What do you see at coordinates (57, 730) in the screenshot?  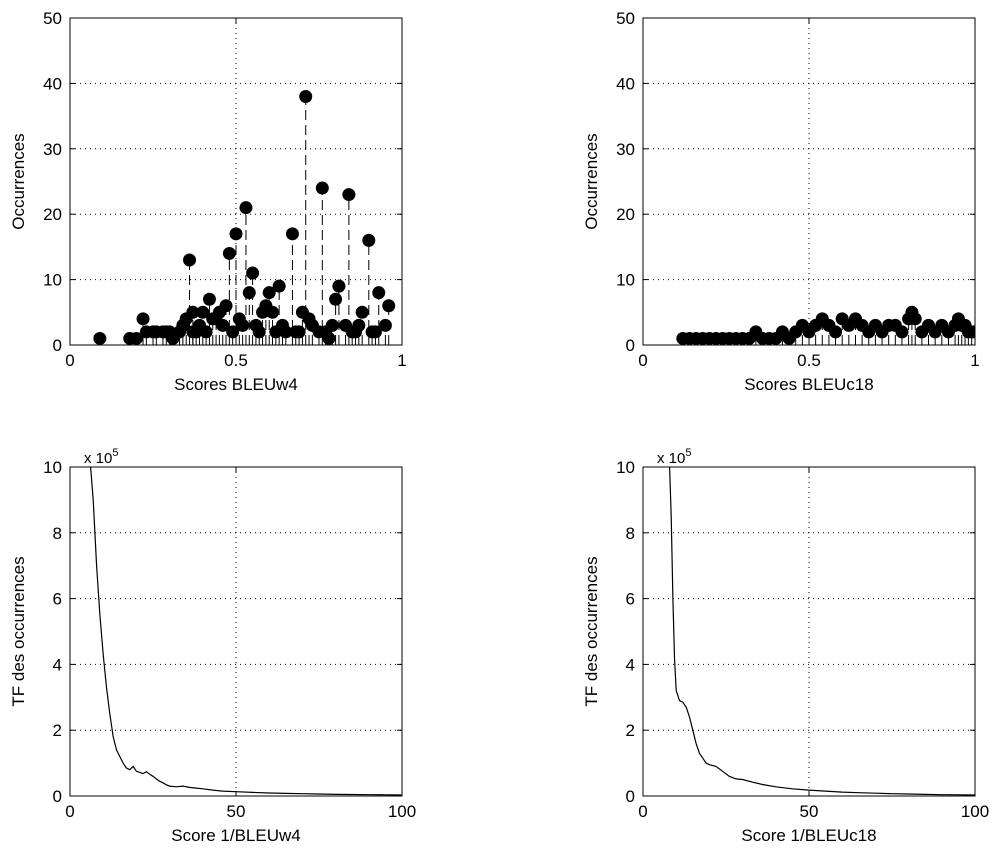 I see `y-tick-label: 2` at bounding box center [57, 730].